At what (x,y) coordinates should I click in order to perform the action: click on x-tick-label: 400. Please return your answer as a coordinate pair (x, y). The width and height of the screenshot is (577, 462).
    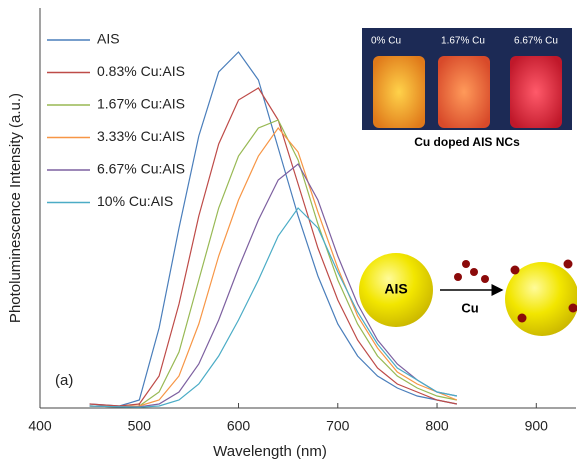
    Looking at the image, I should click on (40, 426).